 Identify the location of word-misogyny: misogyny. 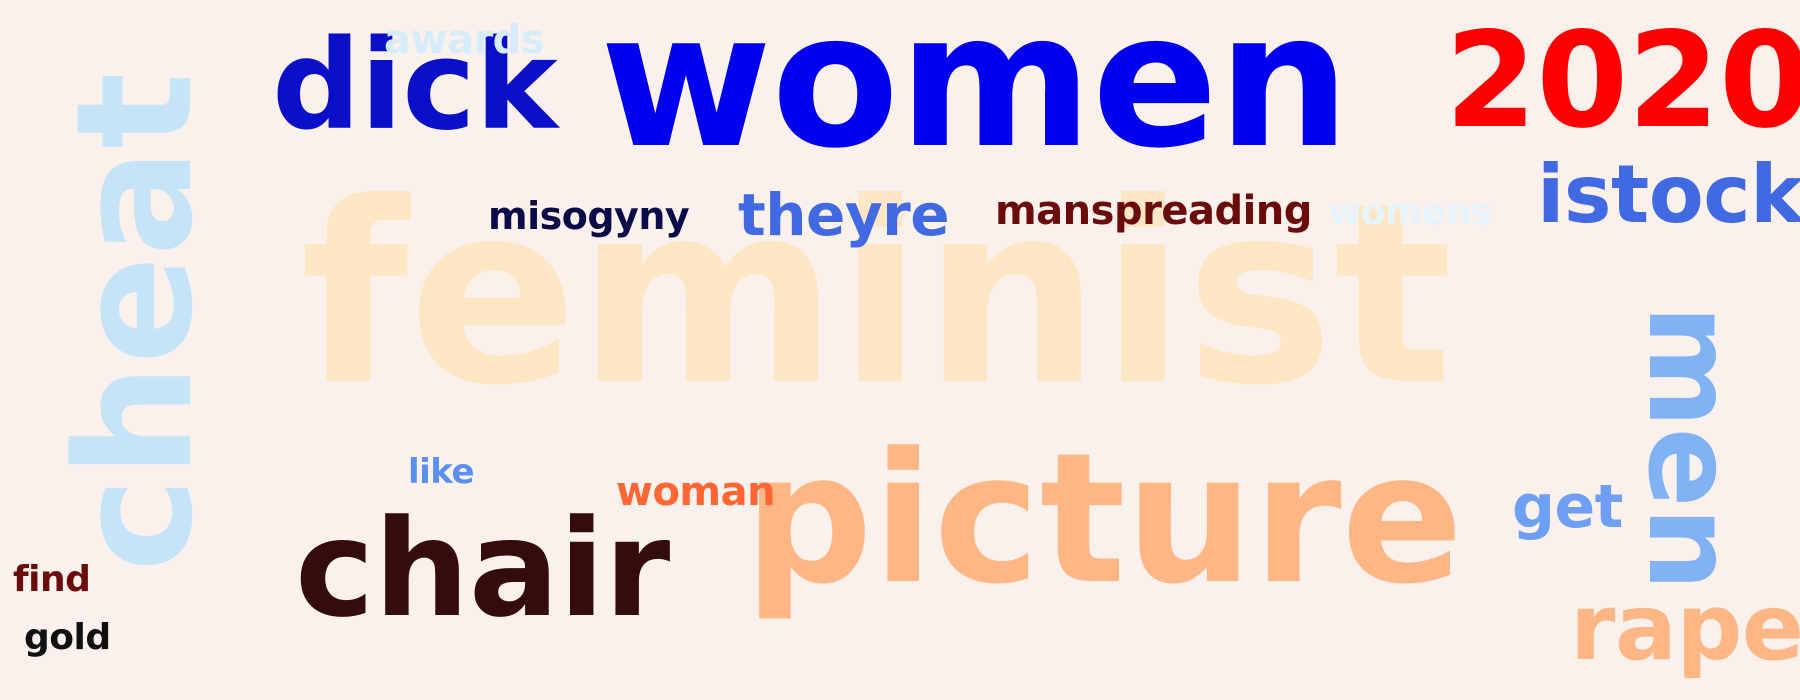
(589, 216).